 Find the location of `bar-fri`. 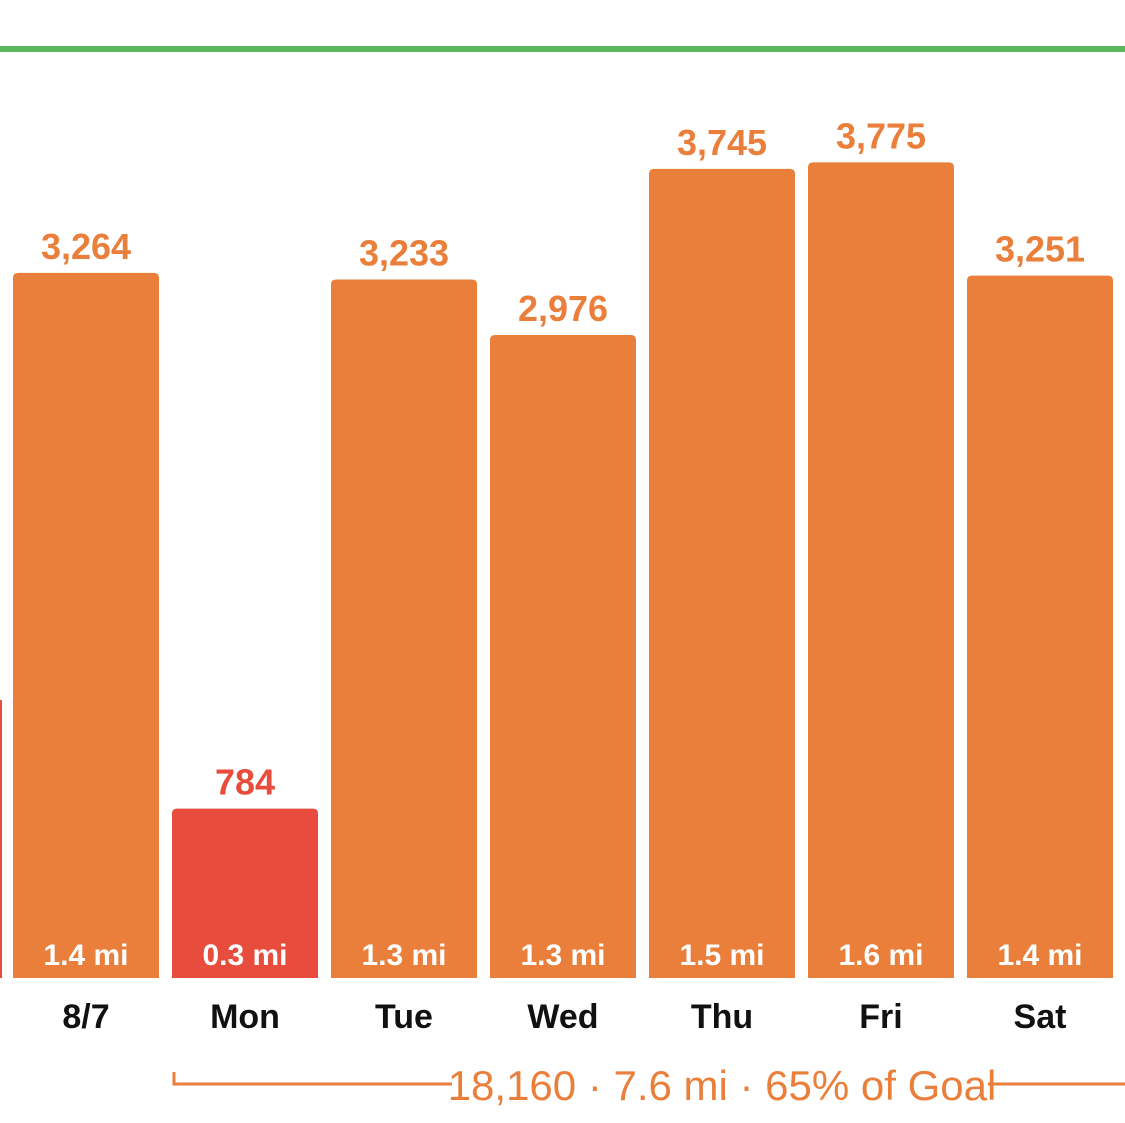

bar-fri is located at coordinates (881, 570).